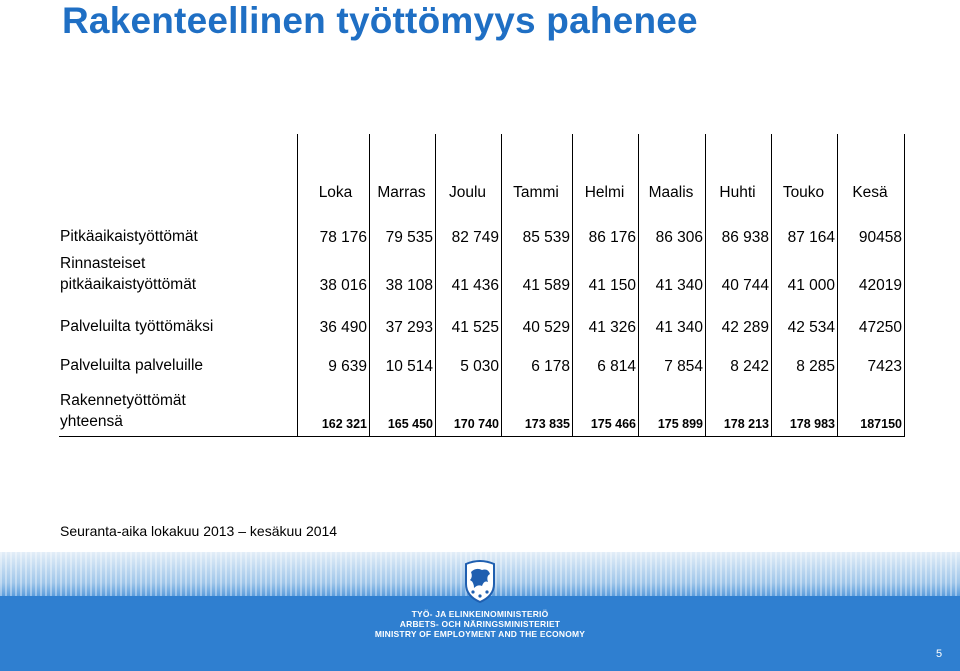 The image size is (960, 671). What do you see at coordinates (738, 232) in the screenshot?
I see `table-cell: 86 938` at bounding box center [738, 232].